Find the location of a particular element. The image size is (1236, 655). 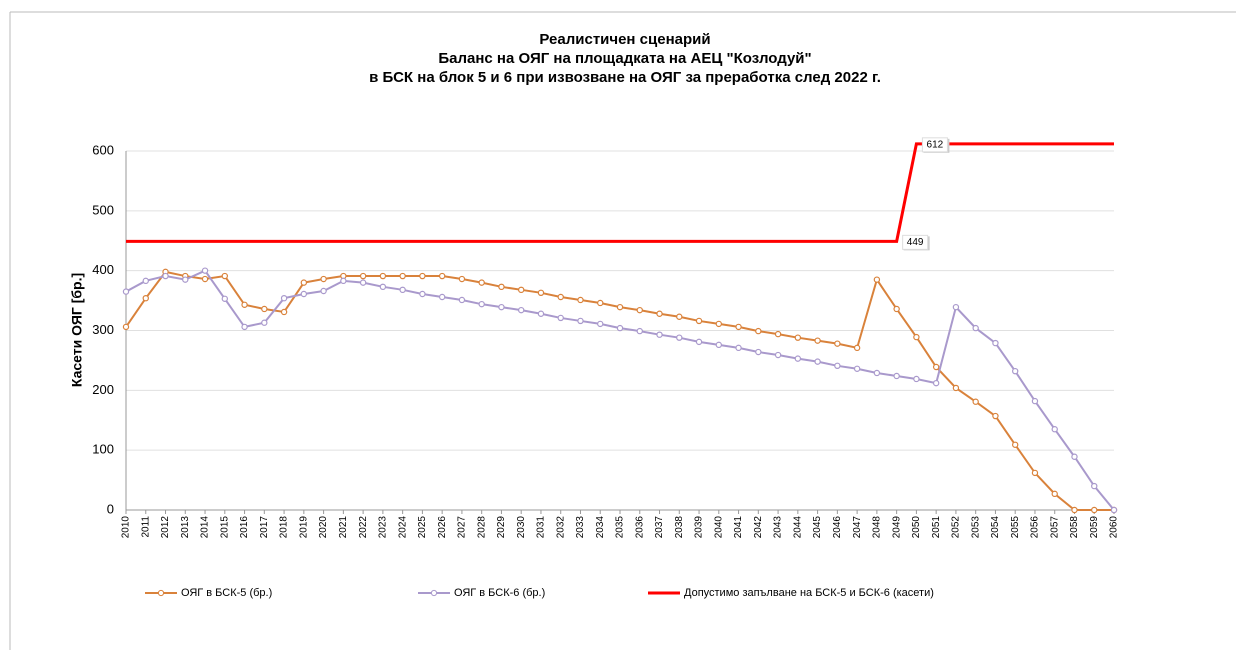

chart-title: Реалистичен сценарий is located at coordinates (624, 39).